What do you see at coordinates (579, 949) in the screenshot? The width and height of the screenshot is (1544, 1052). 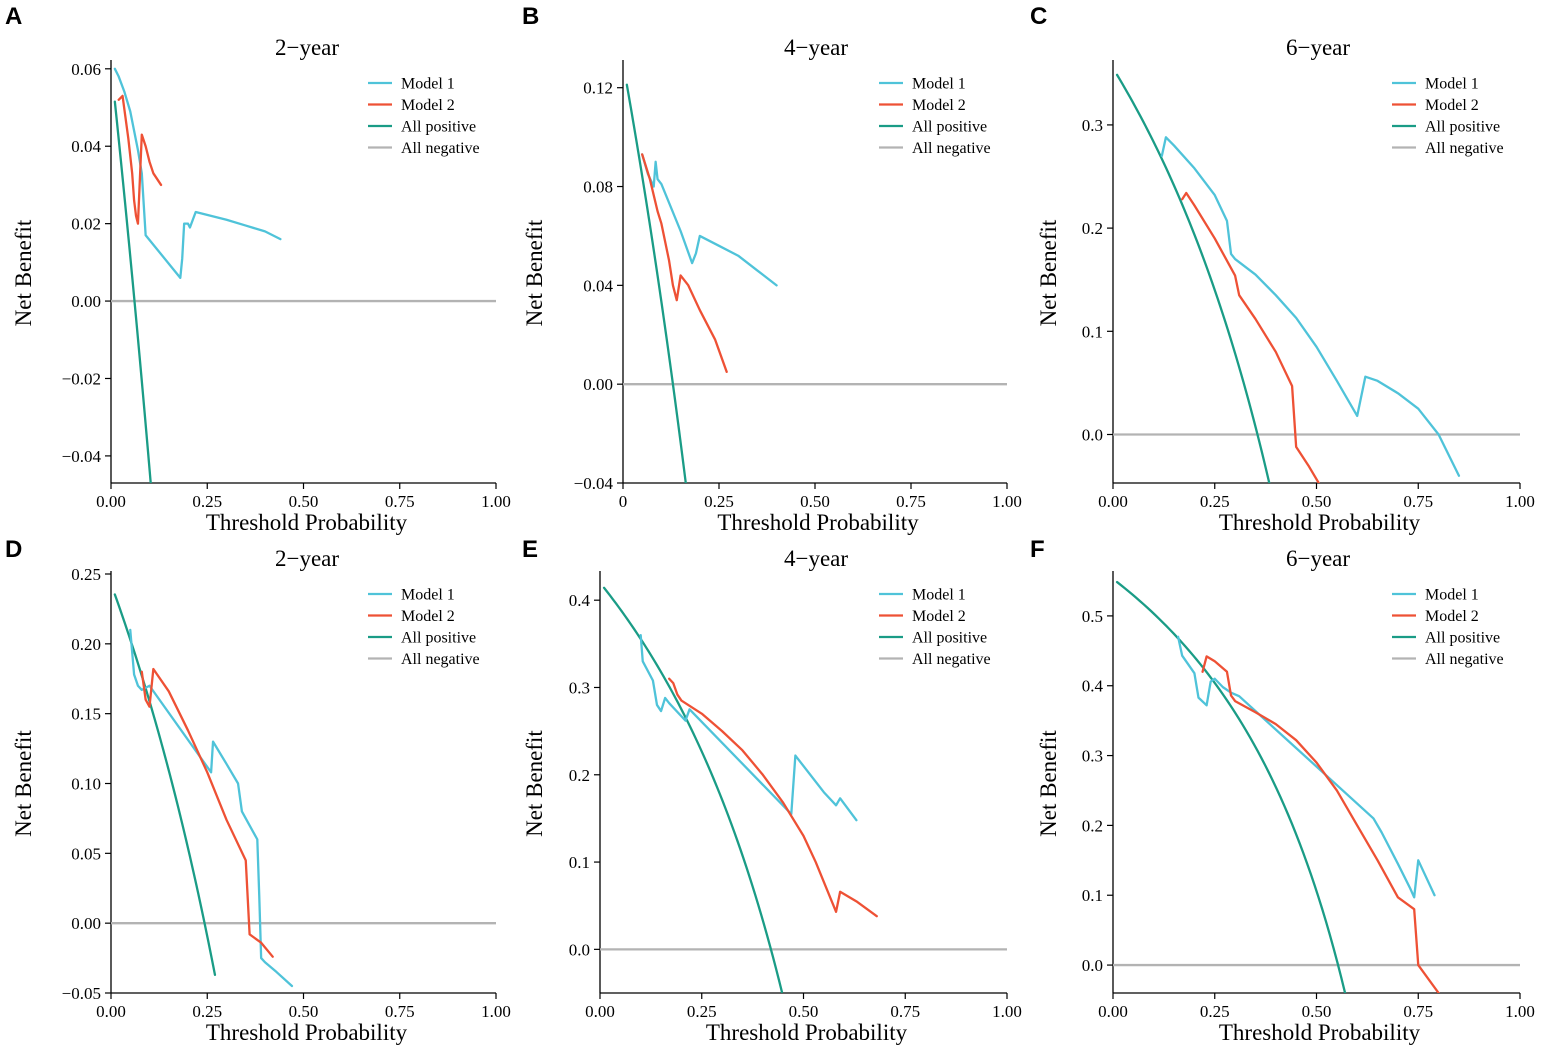 I see `panel-e-y-tick-label: 0.0` at bounding box center [579, 949].